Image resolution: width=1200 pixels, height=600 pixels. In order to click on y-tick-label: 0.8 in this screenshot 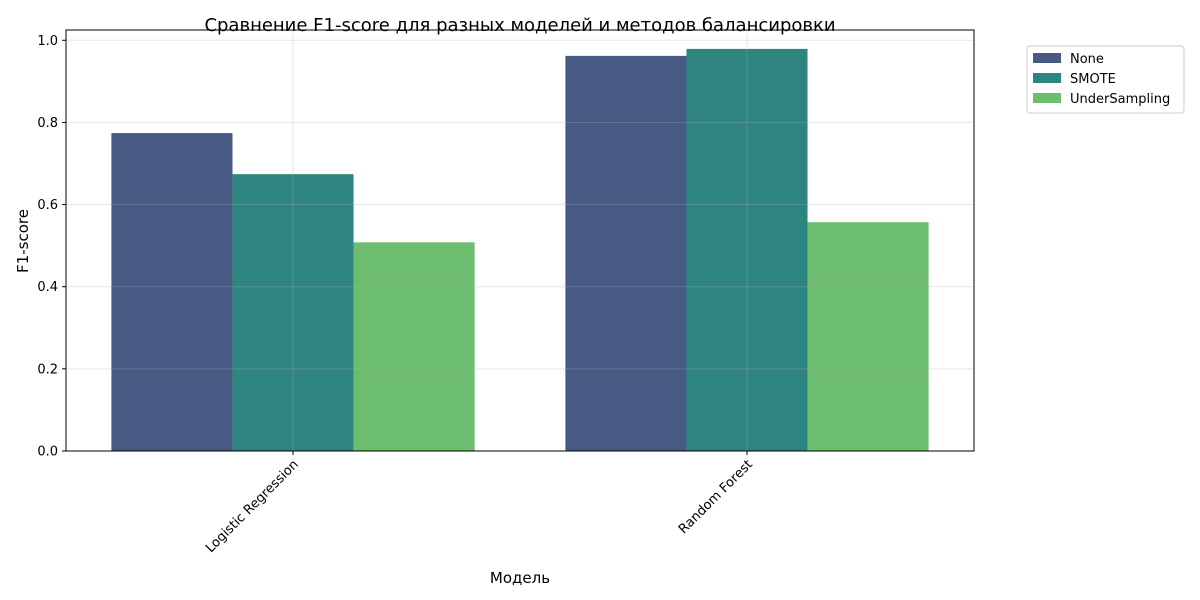, I will do `click(47, 123)`.